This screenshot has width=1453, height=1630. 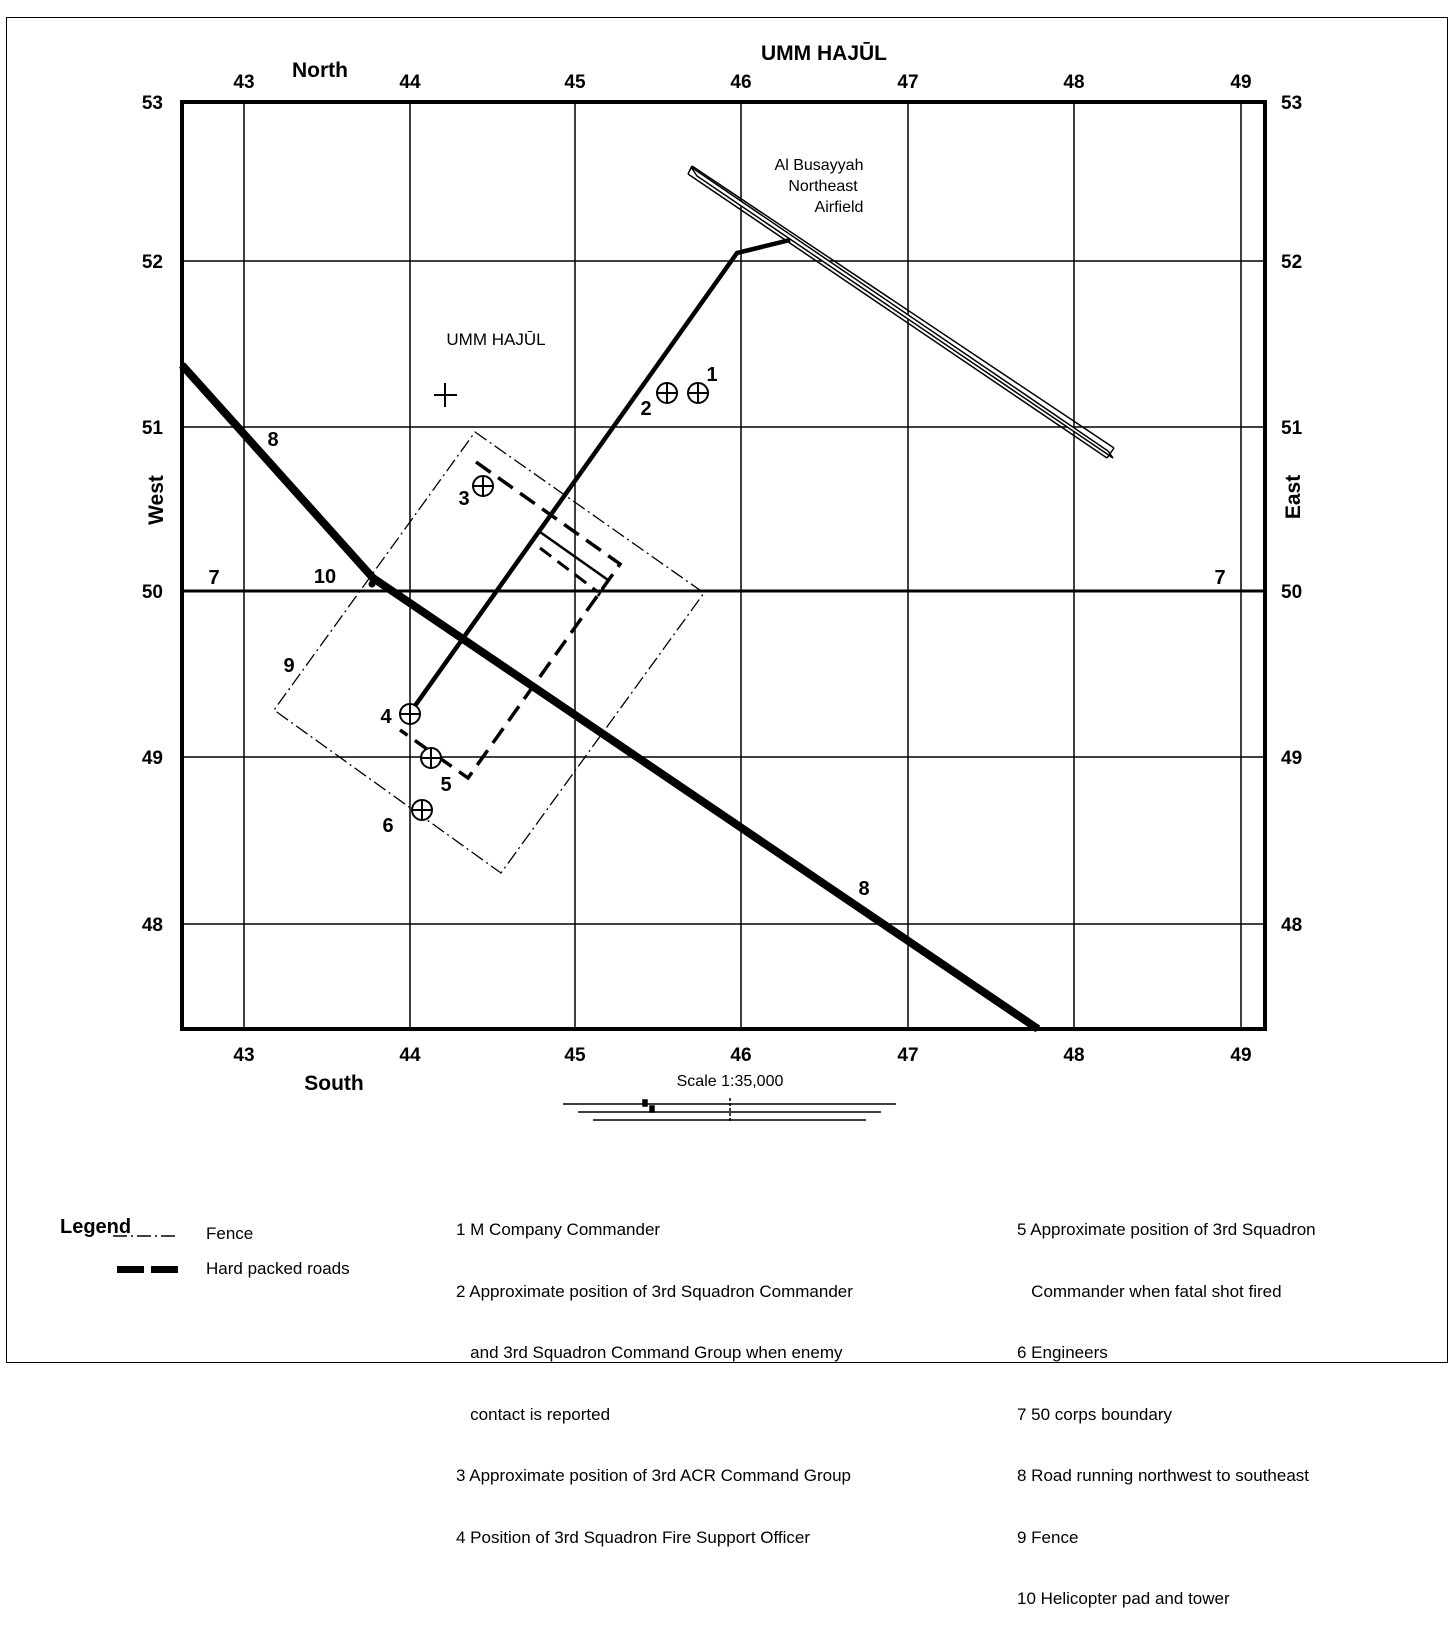 What do you see at coordinates (711, 375) in the screenshot?
I see `marker-1: 1` at bounding box center [711, 375].